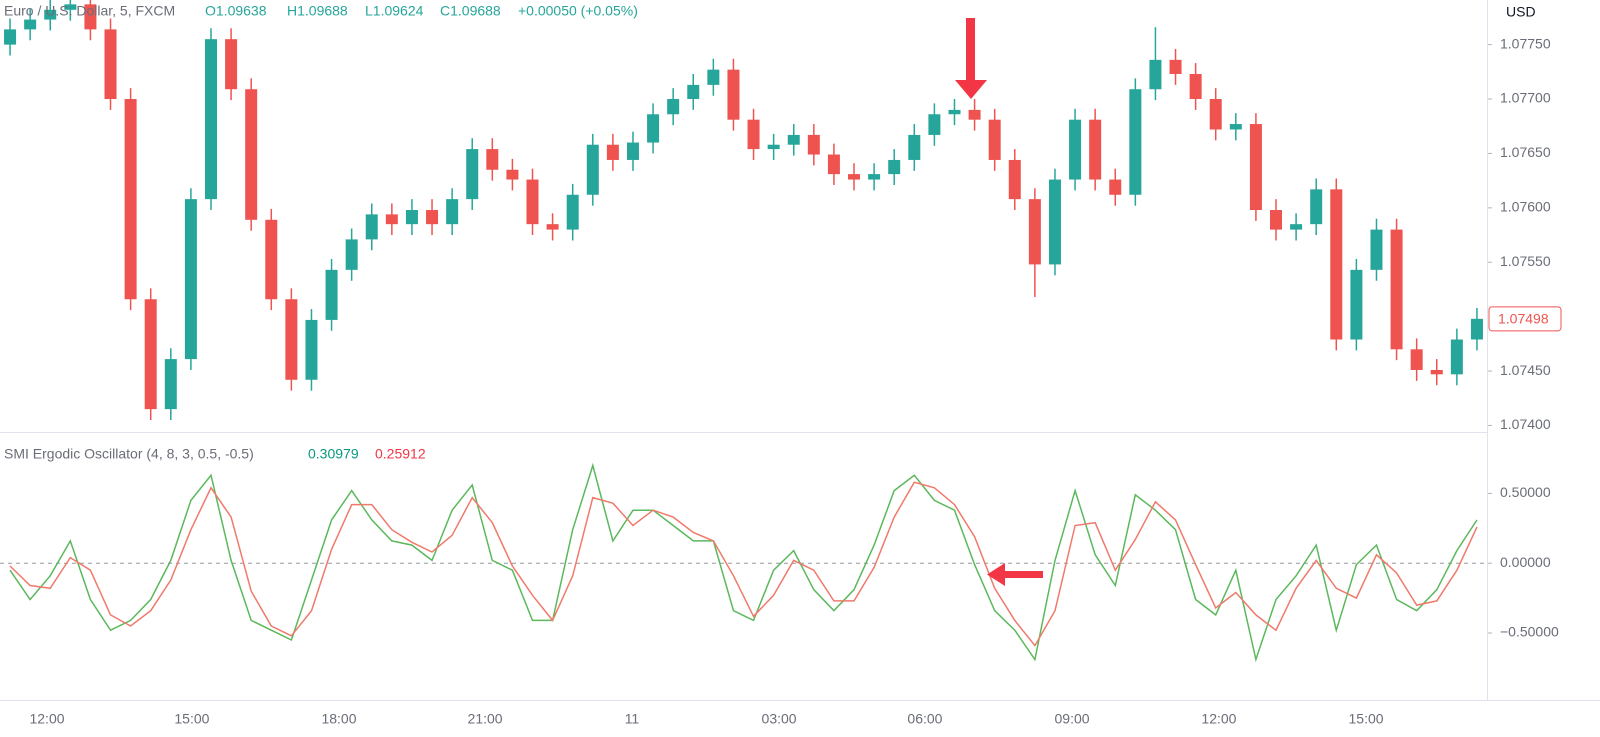  What do you see at coordinates (1525, 98) in the screenshot?
I see `y-tick-label: 1.07700` at bounding box center [1525, 98].